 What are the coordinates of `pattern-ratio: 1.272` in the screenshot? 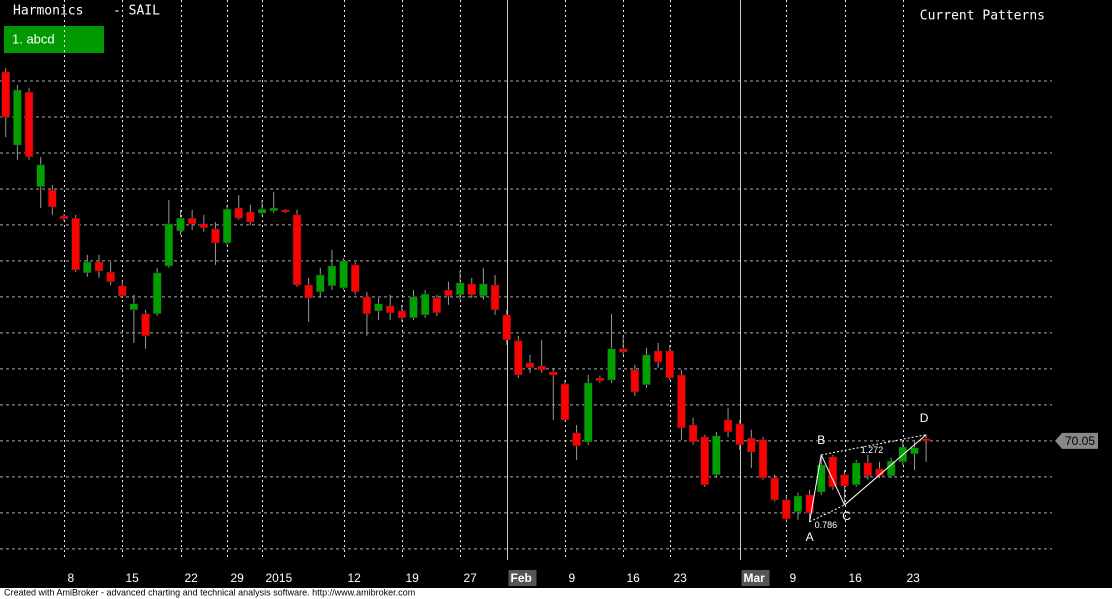 It's located at (872, 450).